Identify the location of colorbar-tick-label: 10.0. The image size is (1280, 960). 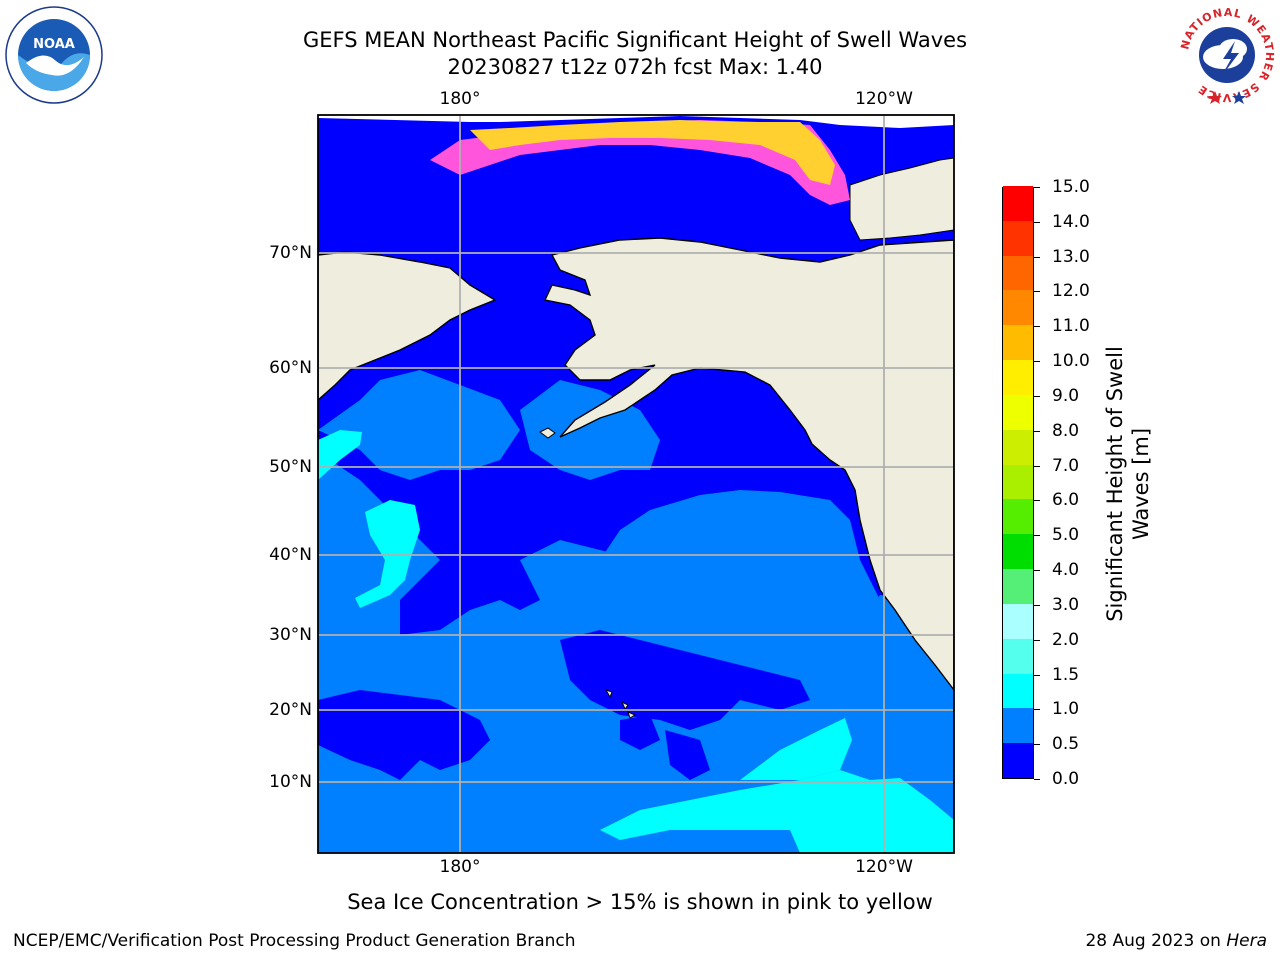
(1071, 361).